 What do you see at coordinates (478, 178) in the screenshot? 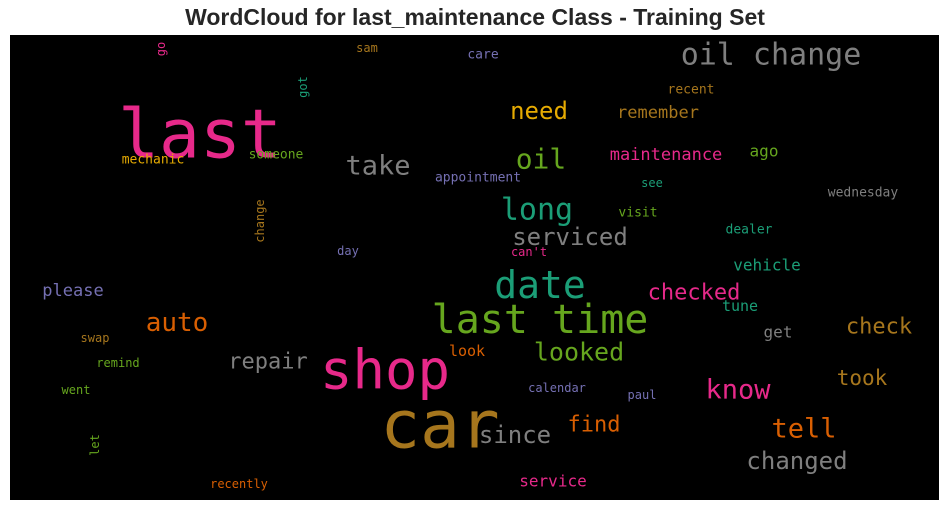
I see `word-appointment: appointment` at bounding box center [478, 178].